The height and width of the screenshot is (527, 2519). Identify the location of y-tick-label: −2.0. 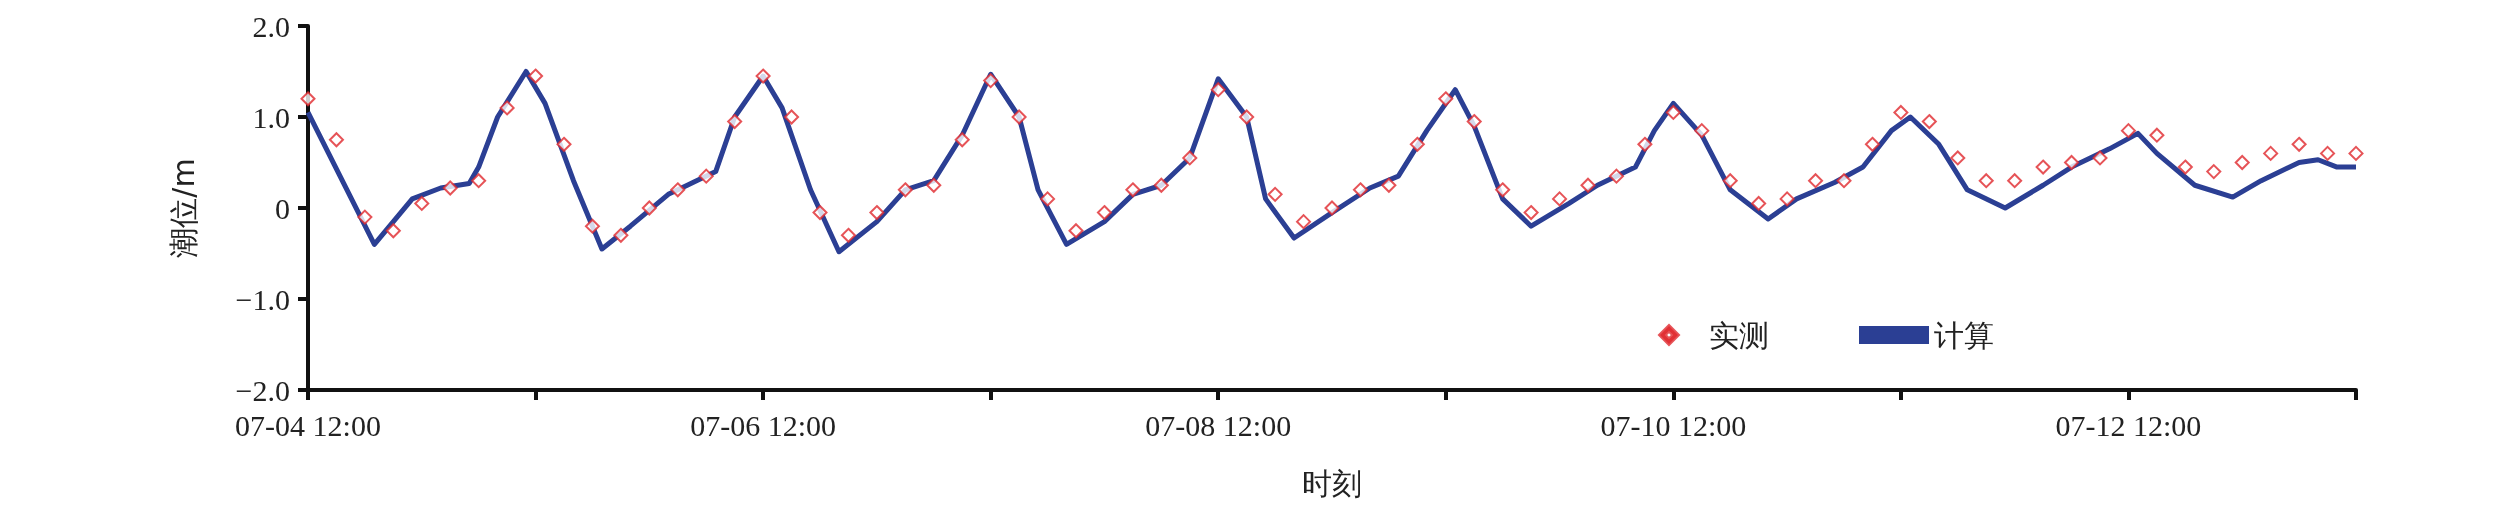
(262, 390).